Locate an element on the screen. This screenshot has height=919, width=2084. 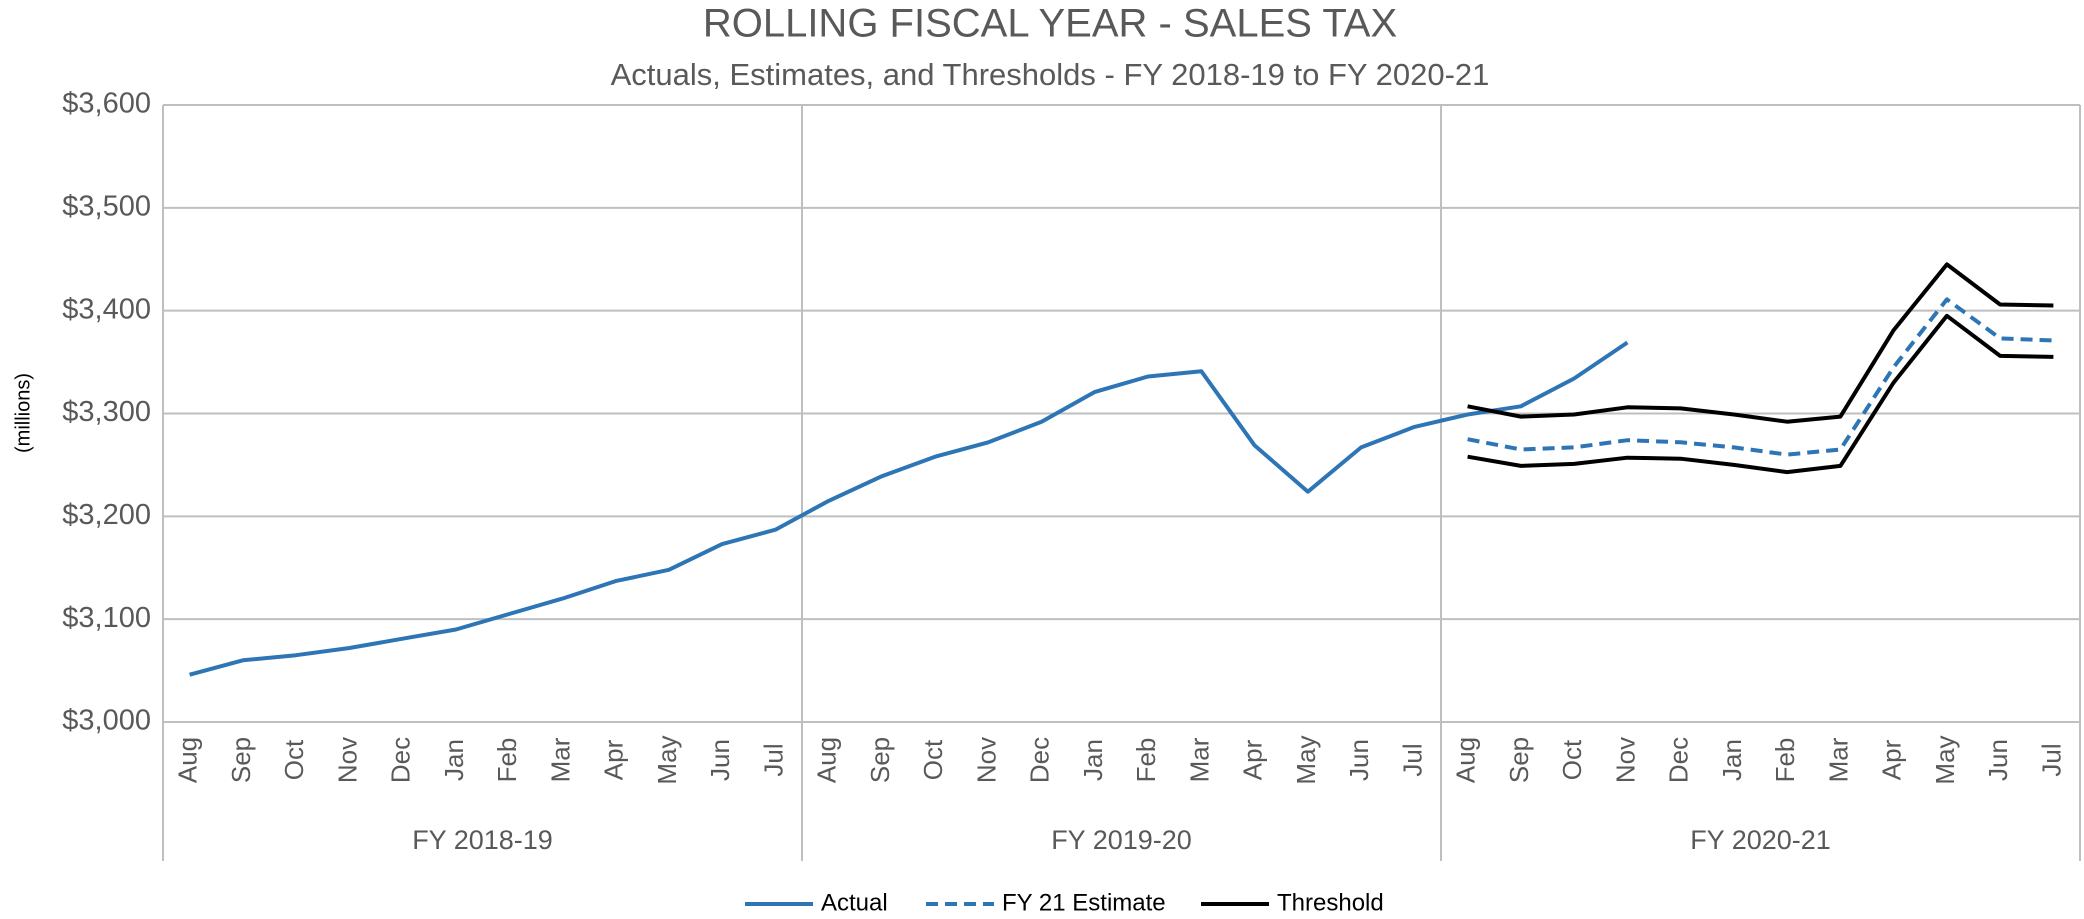
legend-label: Actual is located at coordinates (854, 902).